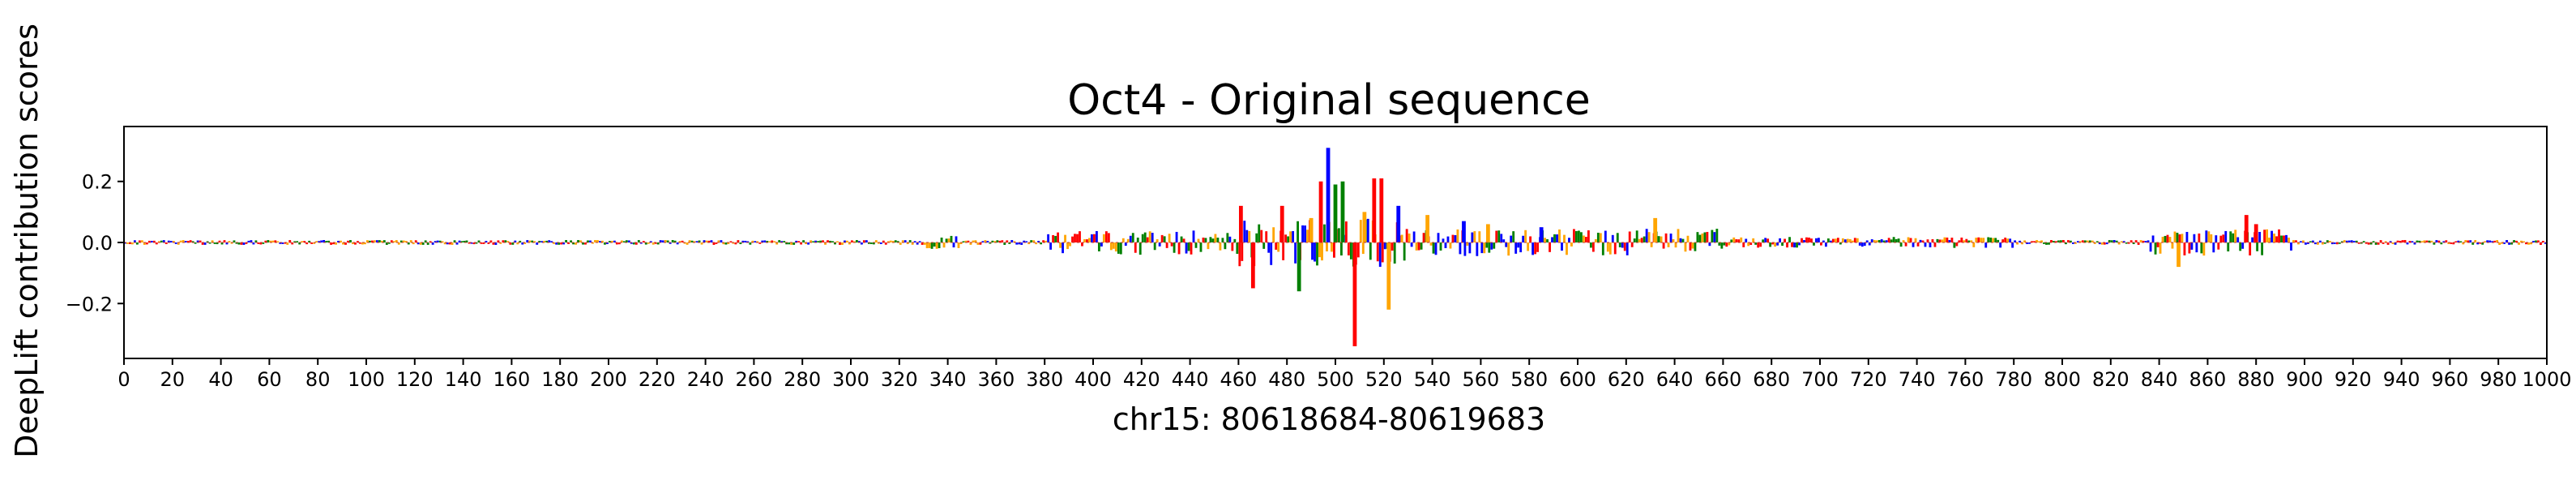 The height and width of the screenshot is (489, 2576). I want to click on x-tick-label: 900, so click(2304, 379).